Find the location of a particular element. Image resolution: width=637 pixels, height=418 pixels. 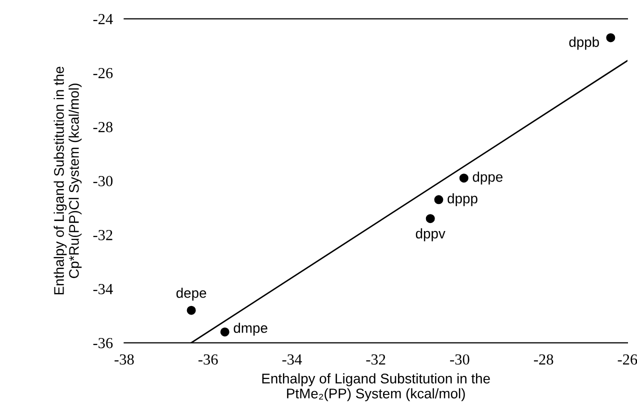

x-tick-label: -30 is located at coordinates (460, 359).